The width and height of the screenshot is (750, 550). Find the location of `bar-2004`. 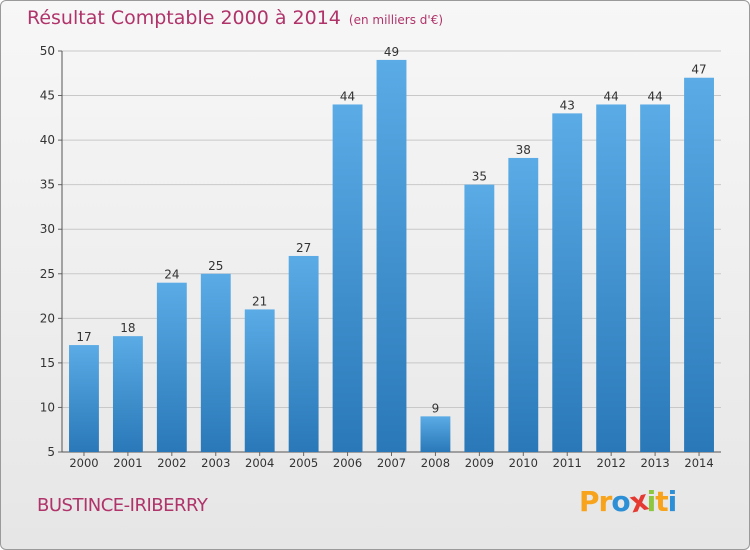

bar-2004 is located at coordinates (259, 380).